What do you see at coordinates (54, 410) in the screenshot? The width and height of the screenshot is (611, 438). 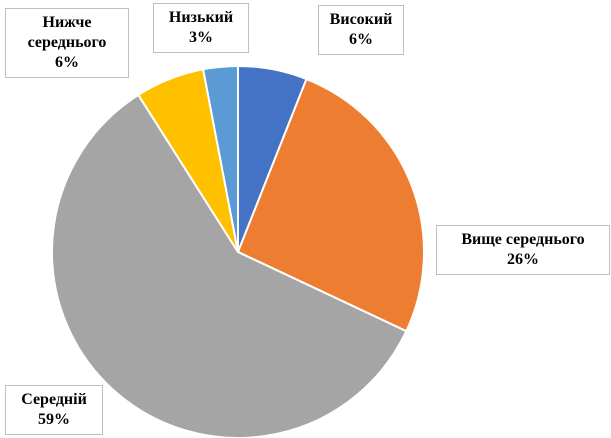 I see `data-label: Середній 59%` at bounding box center [54, 410].